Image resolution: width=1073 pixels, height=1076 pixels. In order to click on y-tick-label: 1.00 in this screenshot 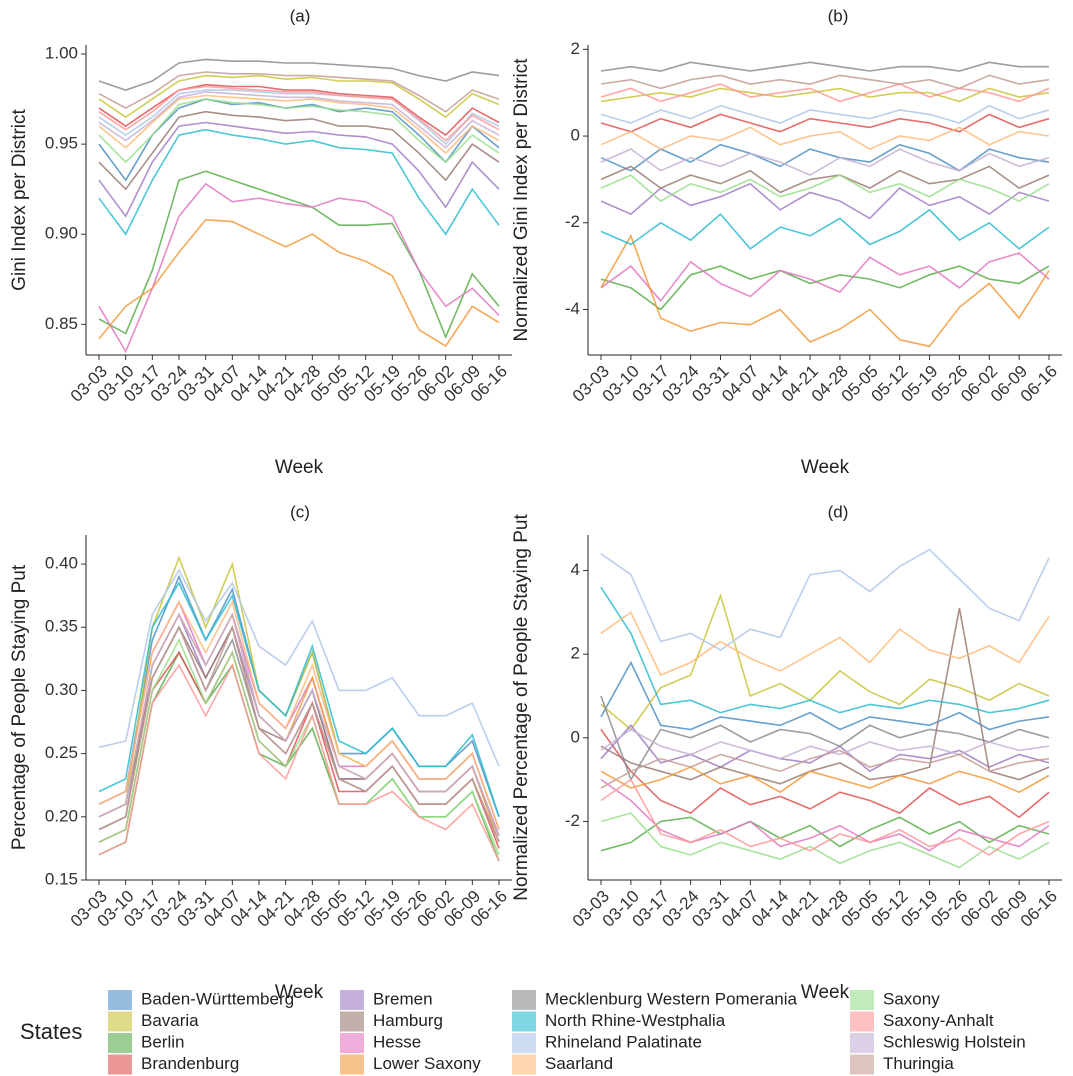, I will do `click(61, 52)`.